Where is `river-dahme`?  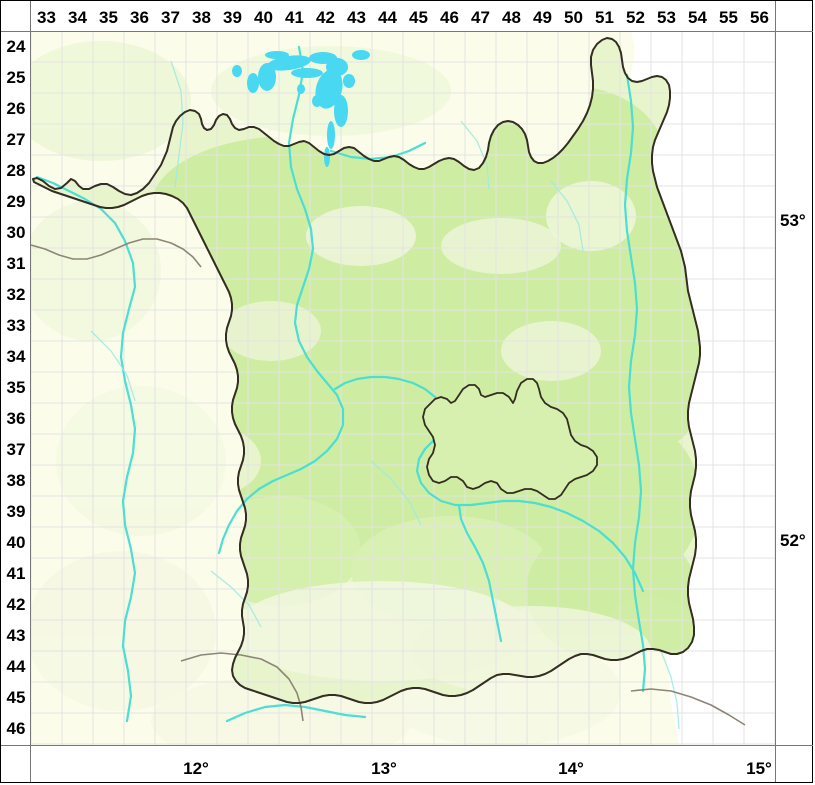
river-dahme is located at coordinates (480, 573).